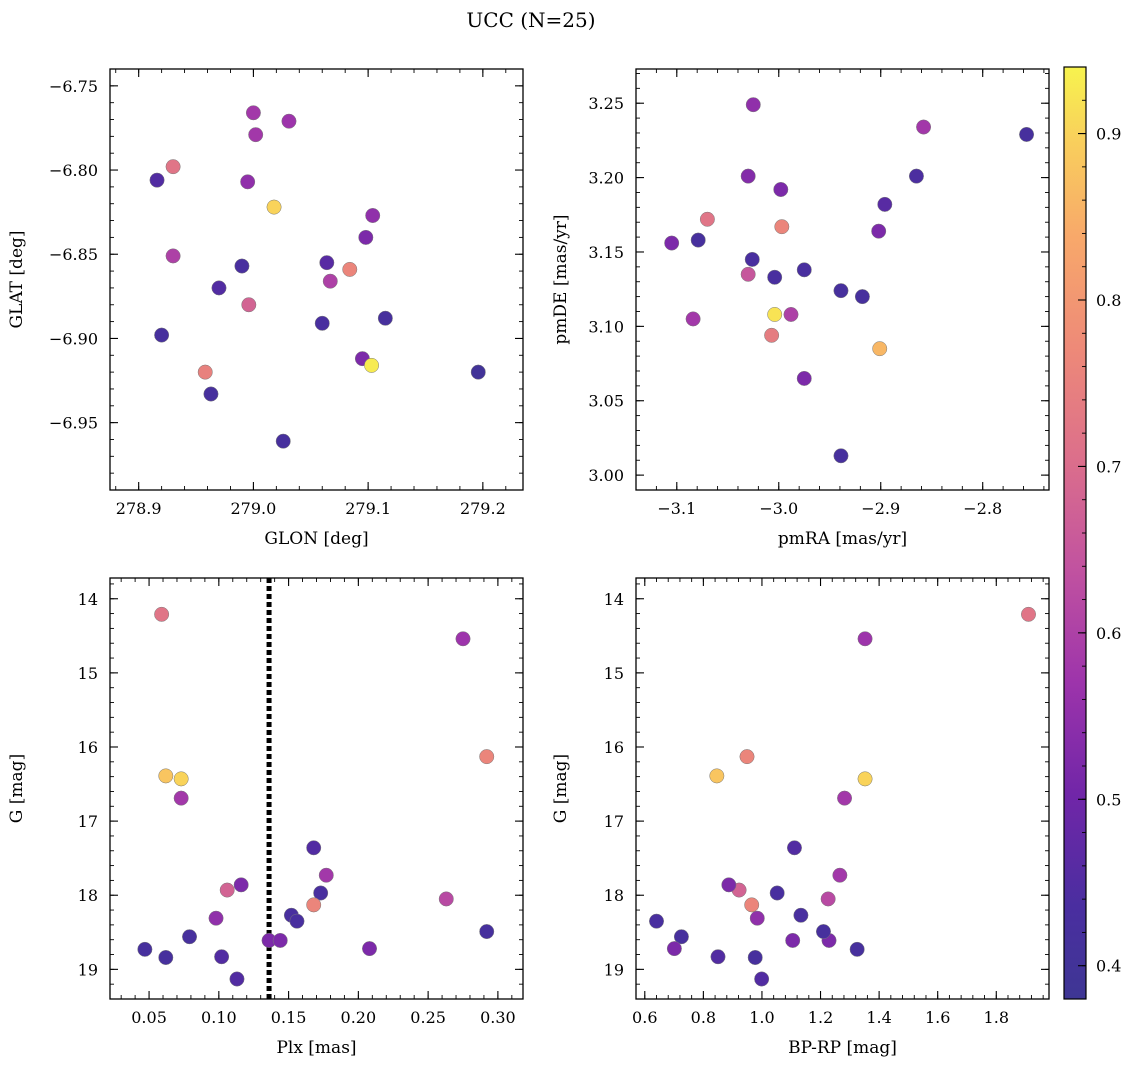 Image resolution: width=1136 pixels, height=1067 pixels. Describe the element at coordinates (149, 1017) in the screenshot. I see `x-tick-label: 0.05` at that location.